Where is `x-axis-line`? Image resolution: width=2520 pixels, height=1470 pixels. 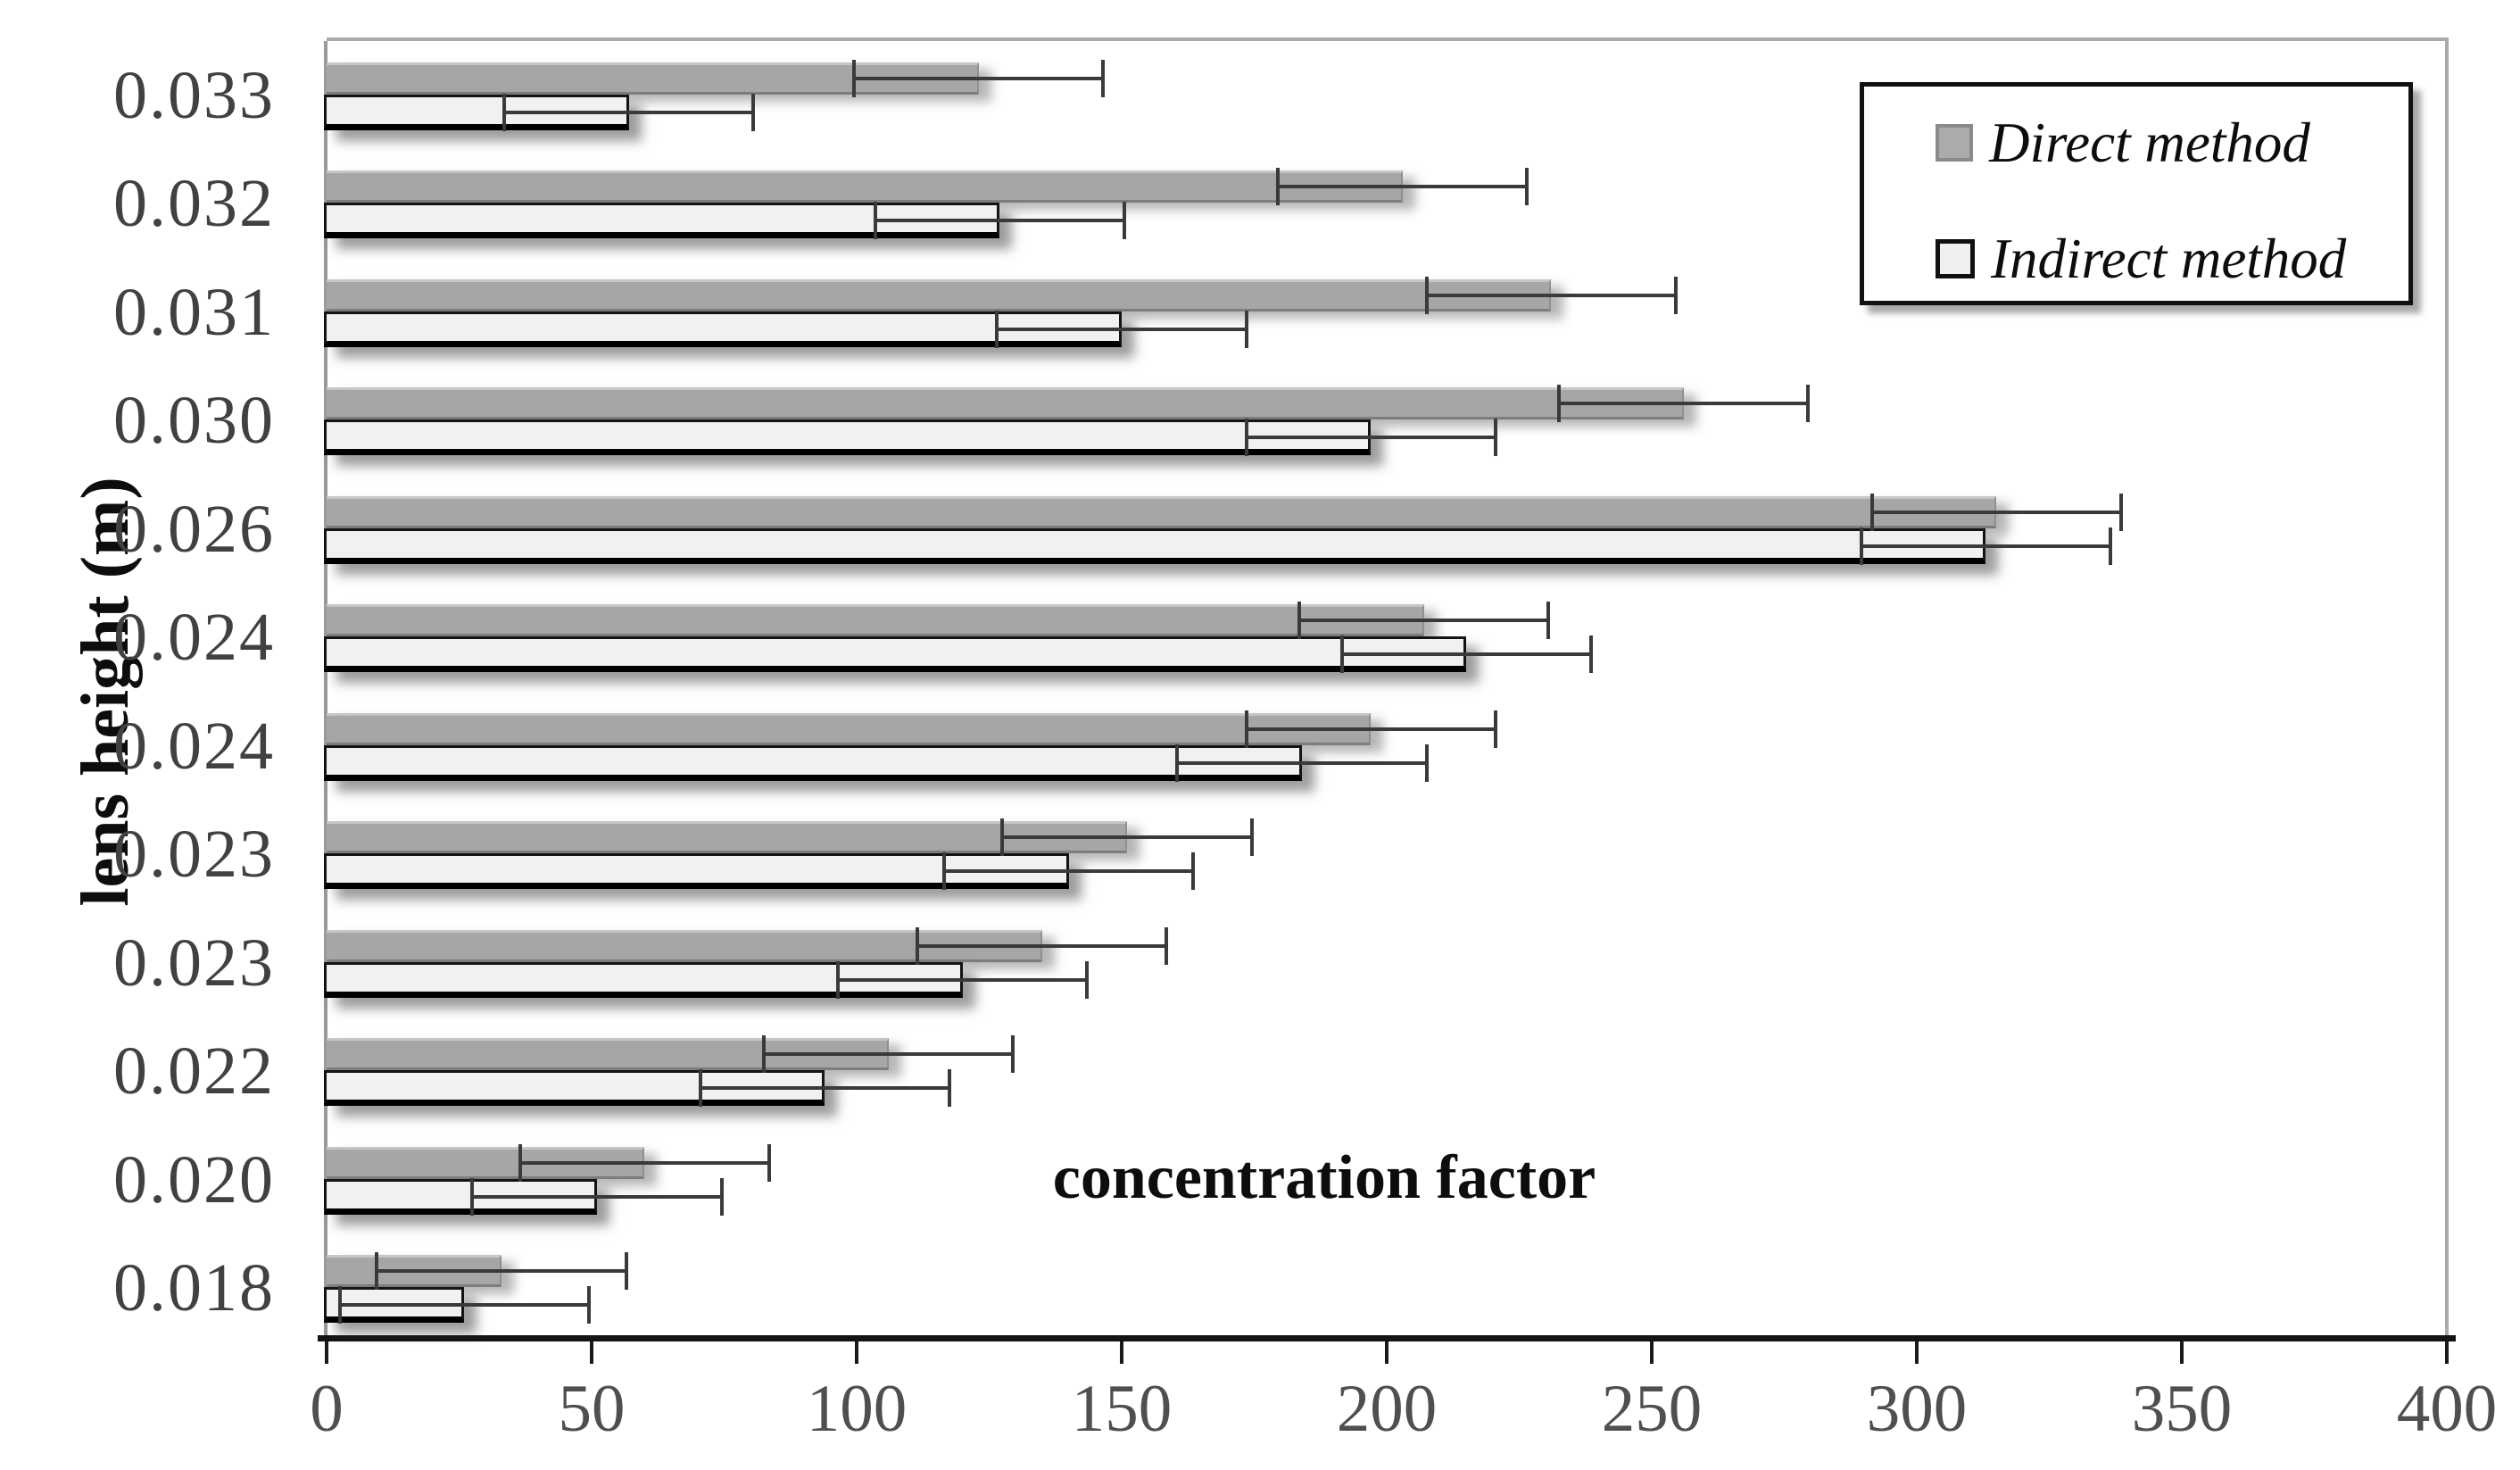 x-axis-line is located at coordinates (1387, 1338).